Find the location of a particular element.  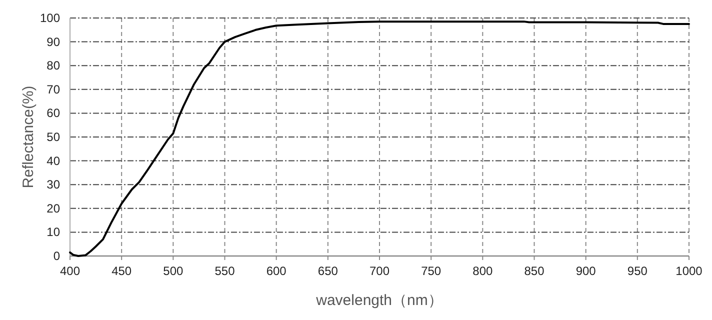

x-tick-label: 450 is located at coordinates (122, 271).